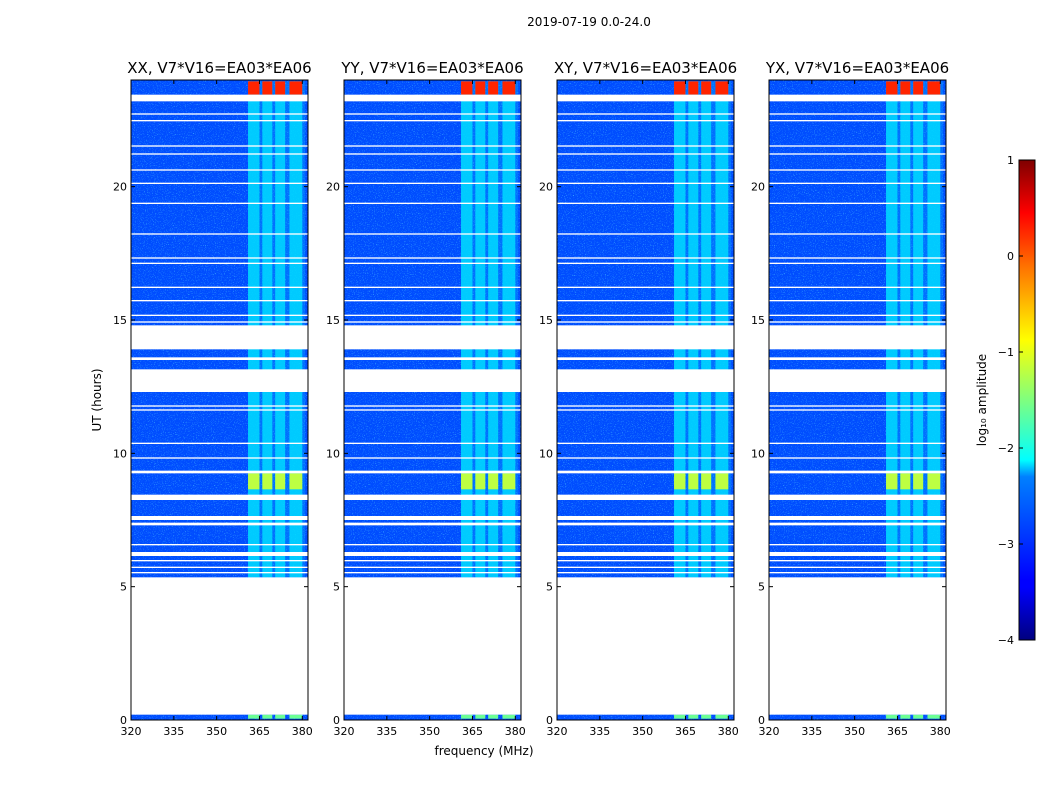 The height and width of the screenshot is (804, 1050). Describe the element at coordinates (940, 731) in the screenshot. I see `x-tick-label: 380` at that location.